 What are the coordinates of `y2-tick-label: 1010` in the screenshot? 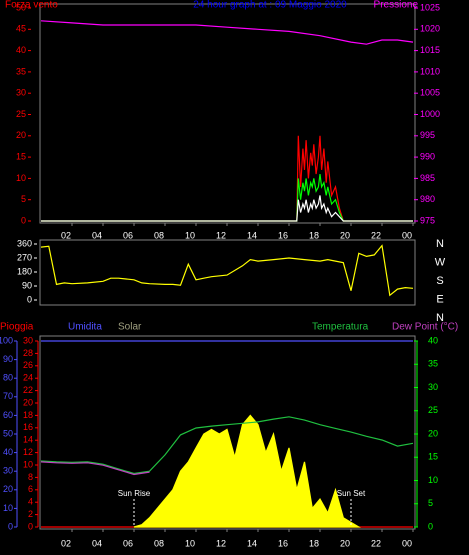 It's located at (430, 71).